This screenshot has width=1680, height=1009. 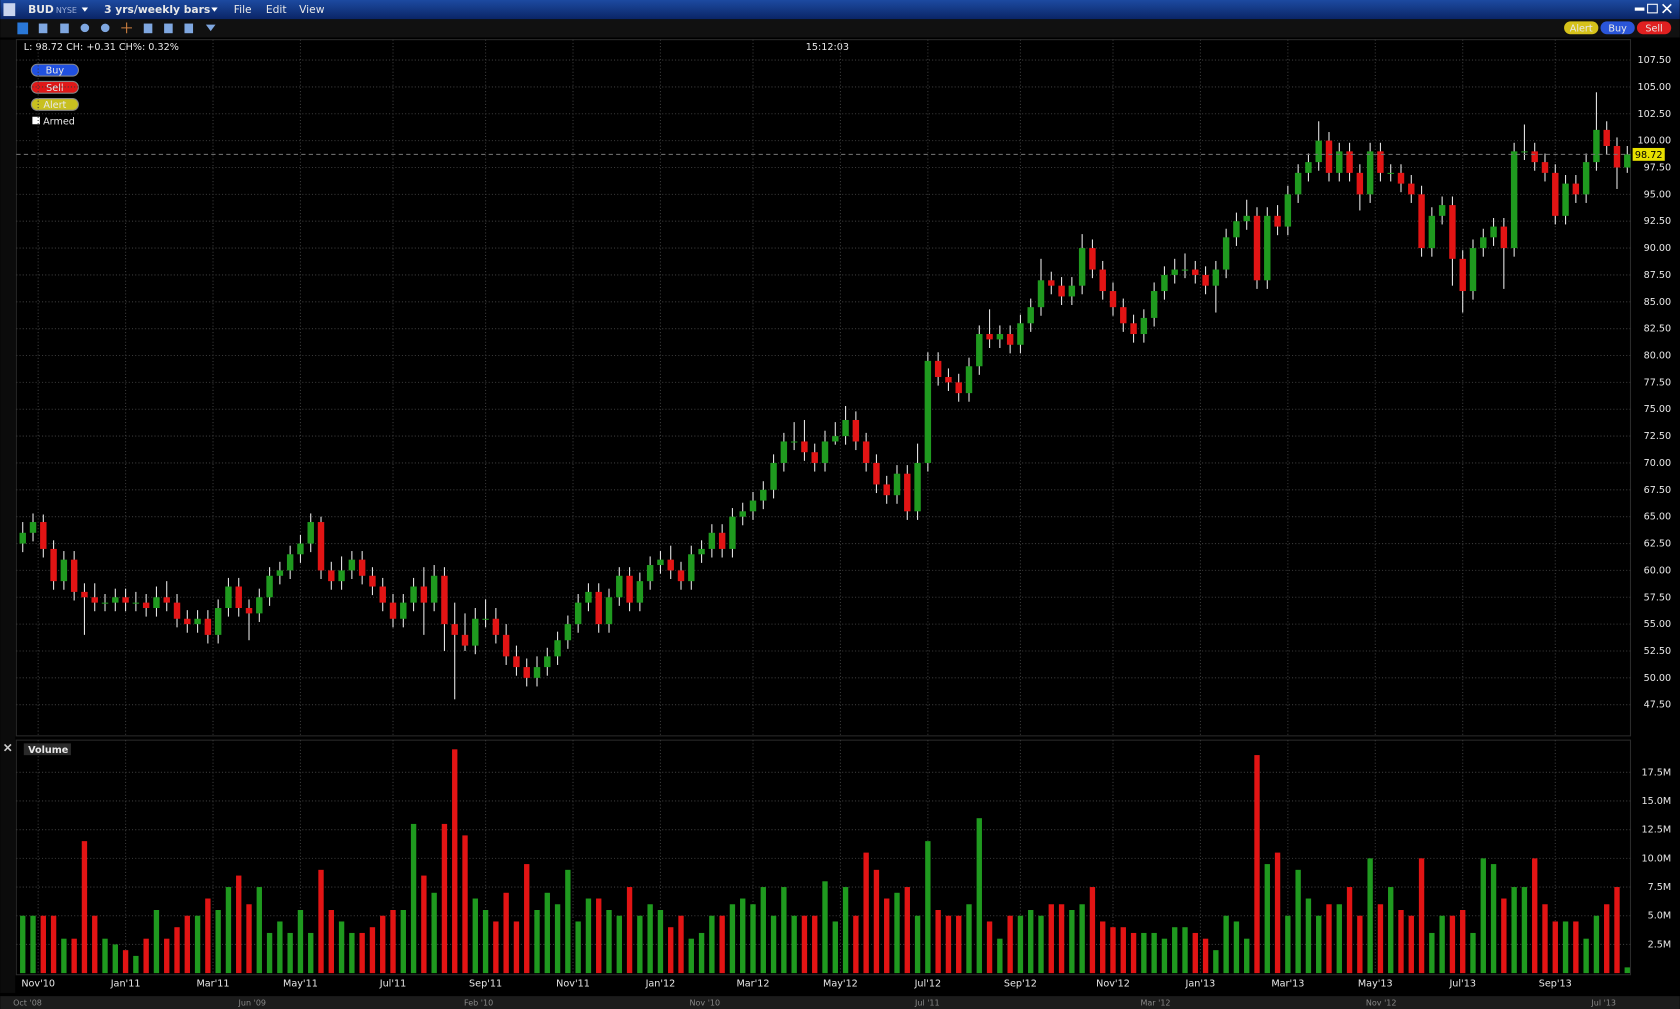 What do you see at coordinates (1656, 858) in the screenshot?
I see `y-tick-label: 10.0M` at bounding box center [1656, 858].